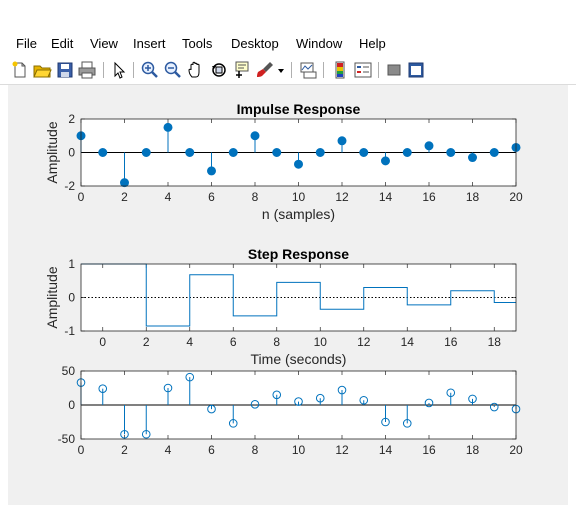 The height and width of the screenshot is (514, 576). I want to click on menu-window: Window, so click(319, 43).